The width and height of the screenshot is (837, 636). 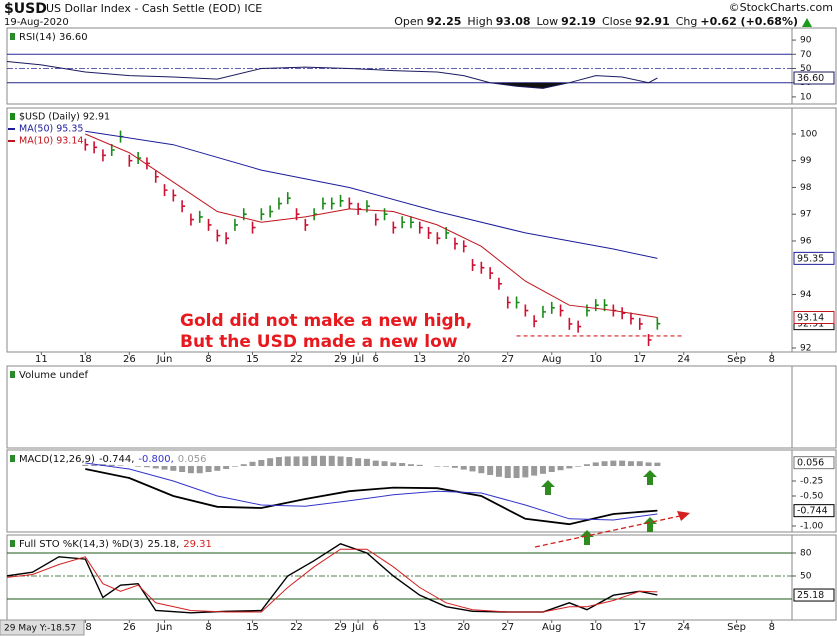 I want to click on x-tick-label: Jul, so click(x=357, y=627).